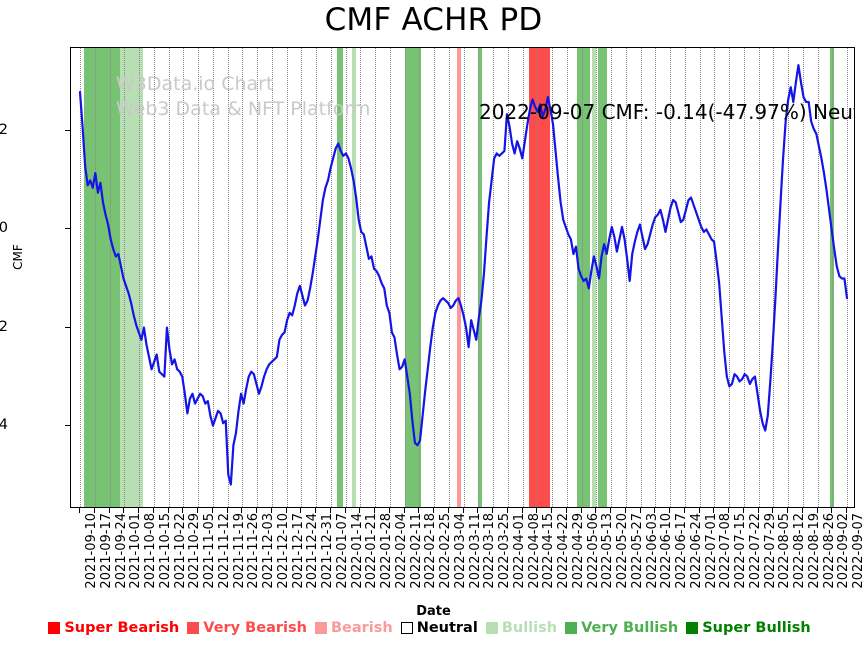  Describe the element at coordinates (18, 257) in the screenshot. I see `y-axis-label: CMF` at that location.